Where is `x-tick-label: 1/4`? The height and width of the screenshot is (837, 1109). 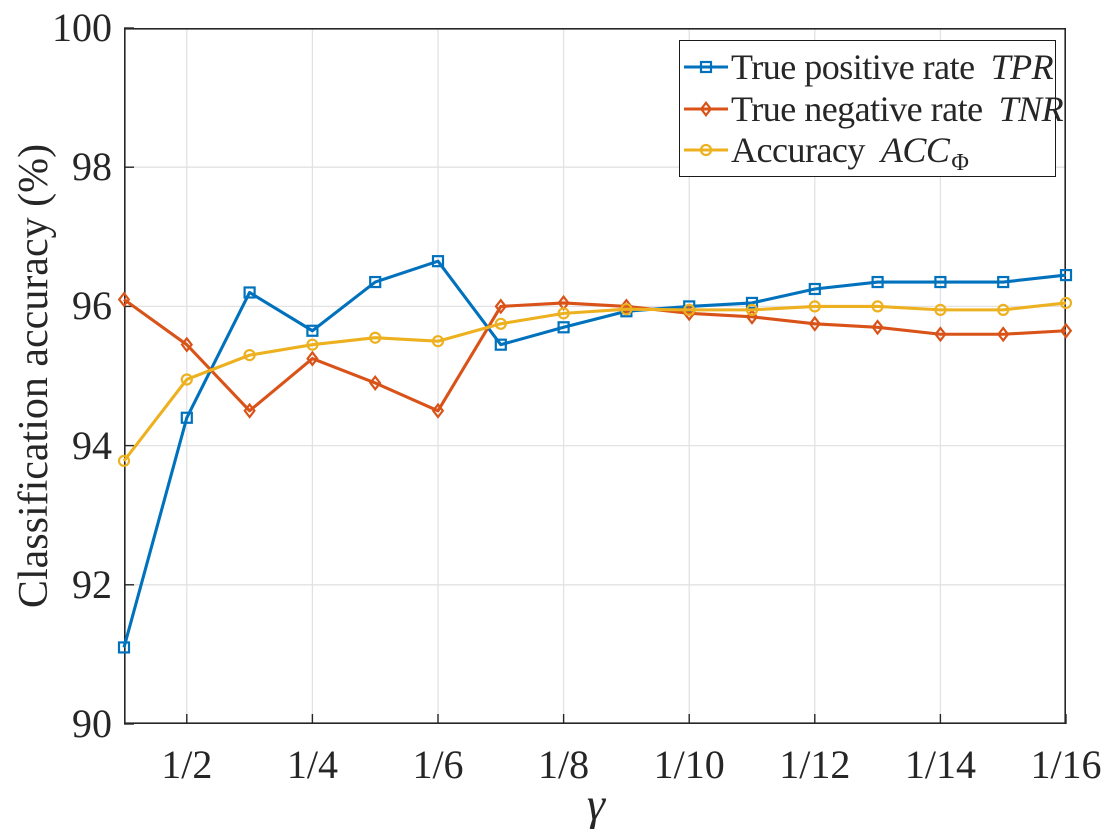 x-tick-label: 1/4 is located at coordinates (312, 764).